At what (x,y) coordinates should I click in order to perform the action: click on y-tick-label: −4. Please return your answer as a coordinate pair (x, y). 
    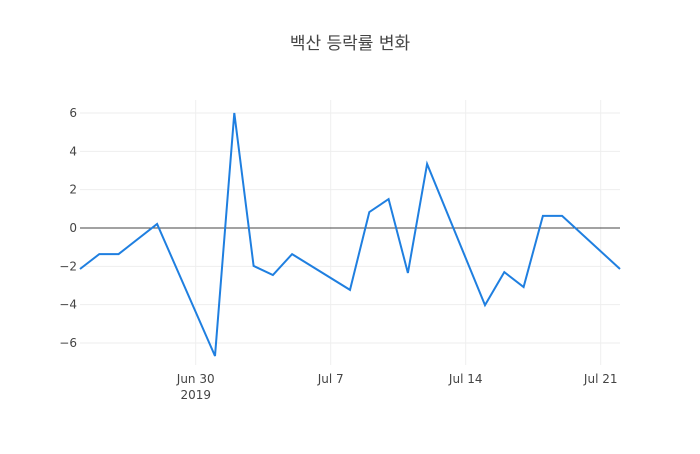
    Looking at the image, I should click on (68, 305).